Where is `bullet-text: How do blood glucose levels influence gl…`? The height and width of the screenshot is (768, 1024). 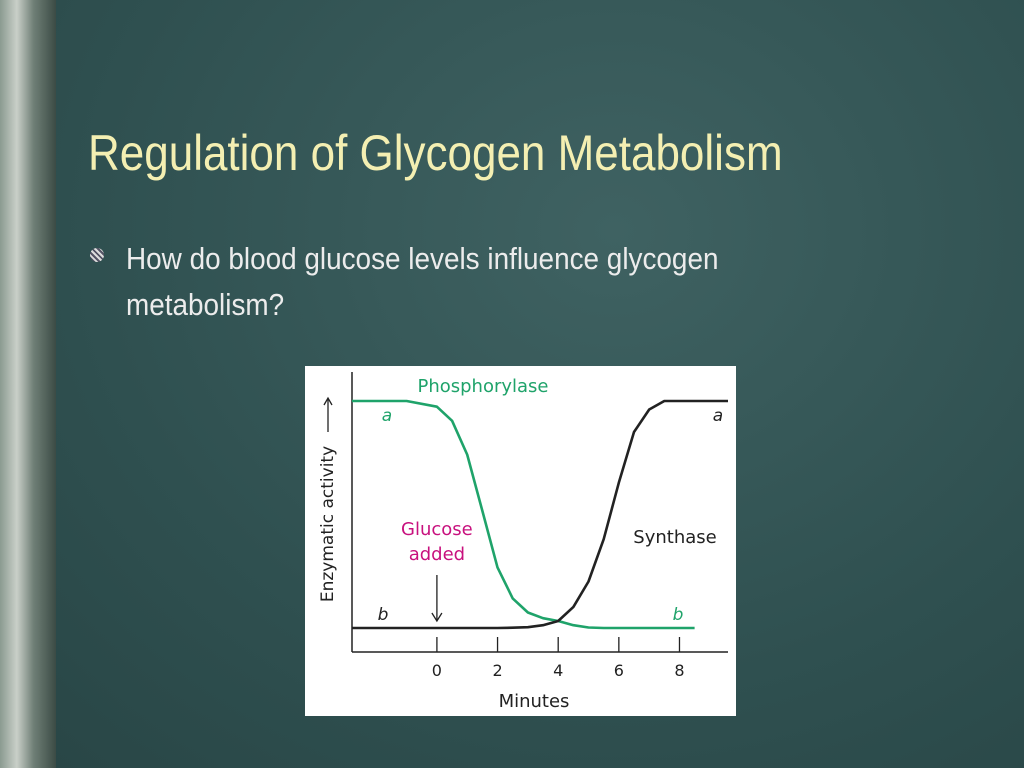
bullet-text: How do blood glucose levels influence gl… is located at coordinates (422, 281).